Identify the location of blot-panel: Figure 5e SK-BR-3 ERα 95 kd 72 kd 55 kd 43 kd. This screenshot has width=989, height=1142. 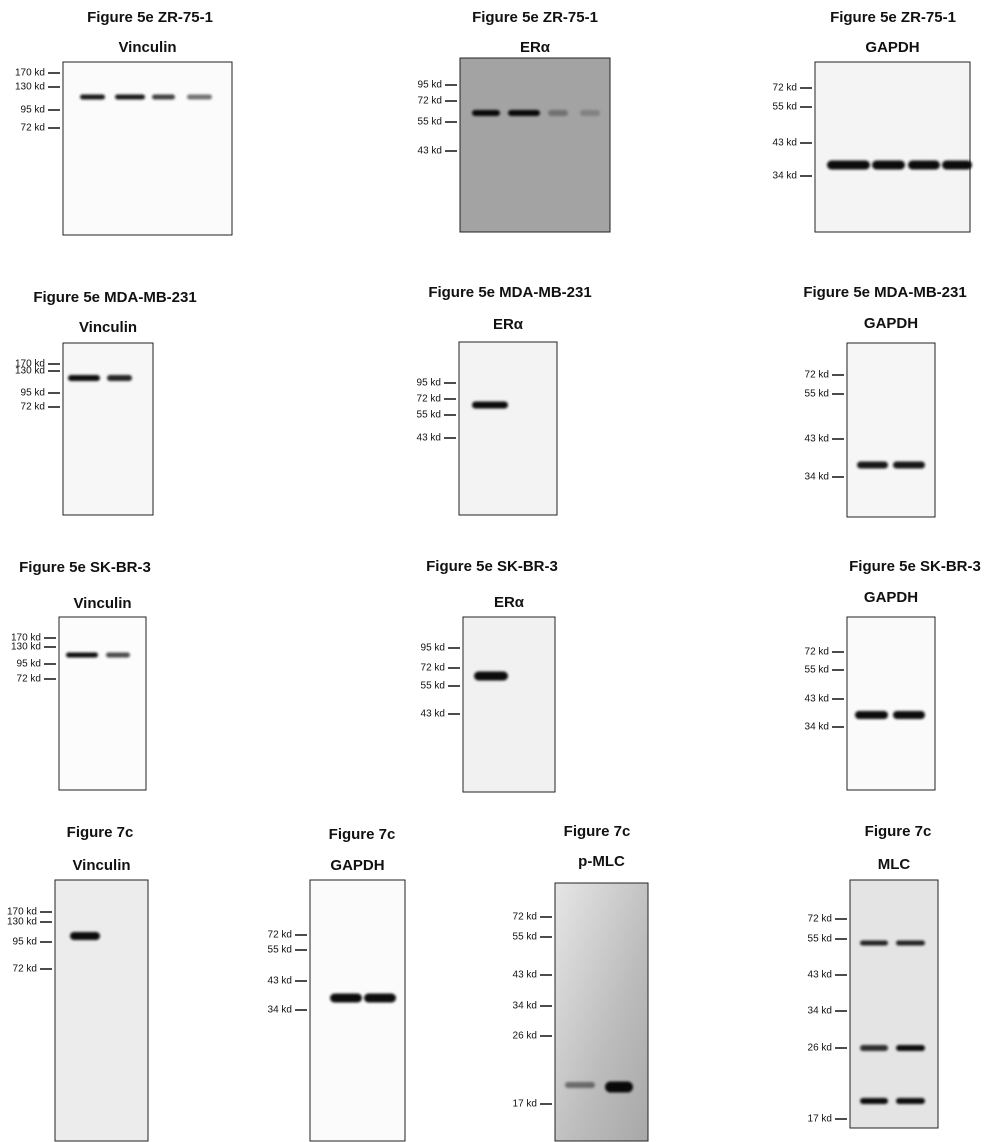
(489, 675).